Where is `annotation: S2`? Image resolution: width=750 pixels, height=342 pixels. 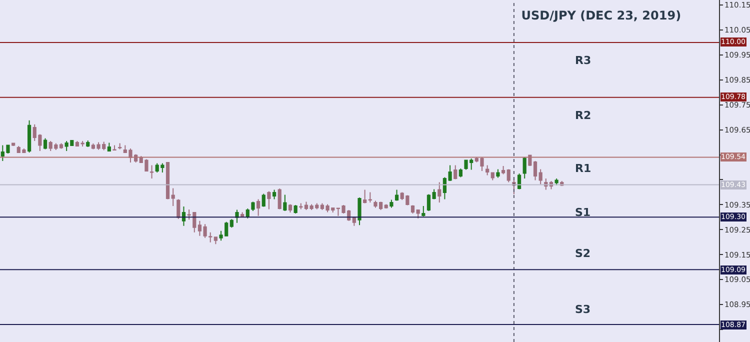
annotation: S2 is located at coordinates (583, 253).